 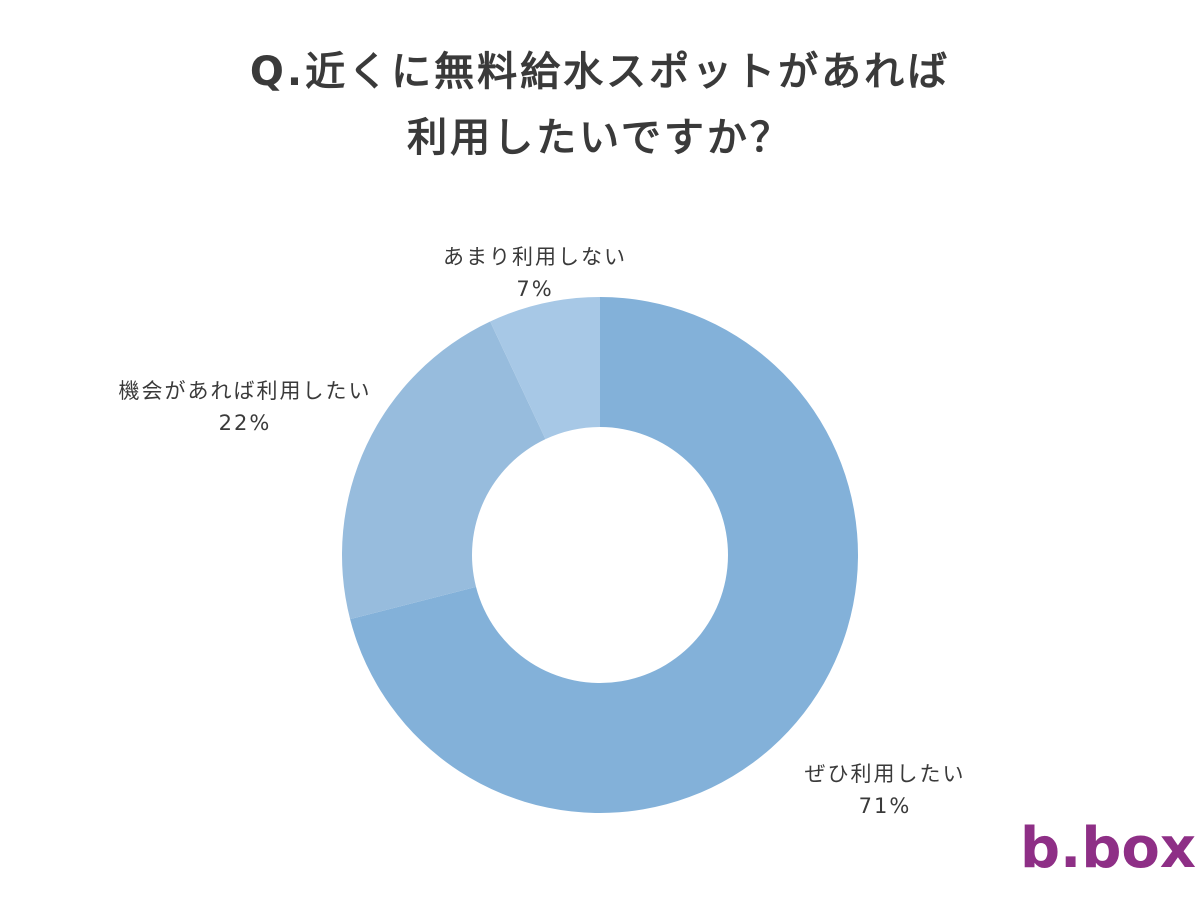 I want to click on value-label: 7%, so click(x=534, y=289).